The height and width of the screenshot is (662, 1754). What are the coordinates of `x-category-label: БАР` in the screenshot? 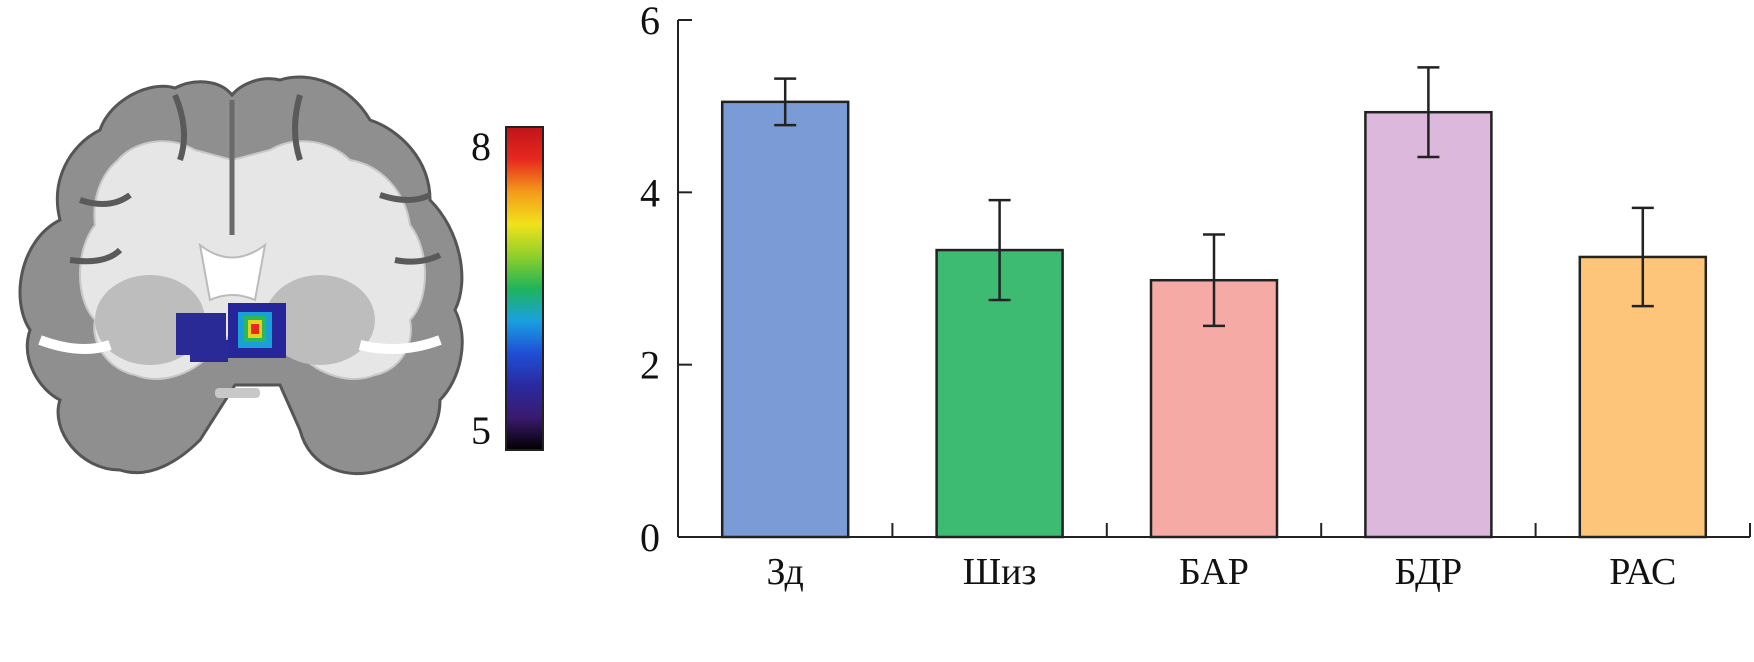 It's located at (1214, 572).